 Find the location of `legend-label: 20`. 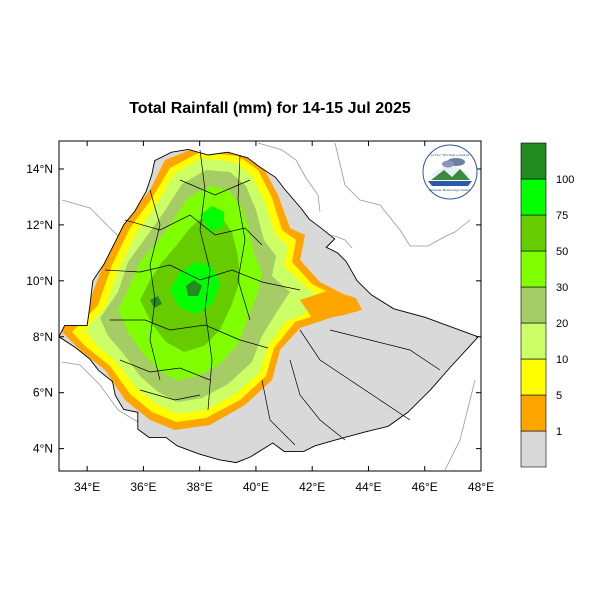

legend-label: 20 is located at coordinates (562, 324).